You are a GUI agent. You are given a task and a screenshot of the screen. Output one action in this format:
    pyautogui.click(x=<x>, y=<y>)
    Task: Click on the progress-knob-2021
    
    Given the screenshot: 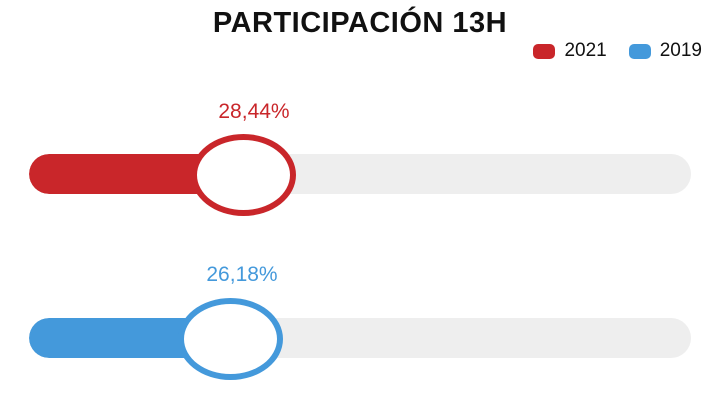 What is the action you would take?
    pyautogui.click(x=243, y=175)
    